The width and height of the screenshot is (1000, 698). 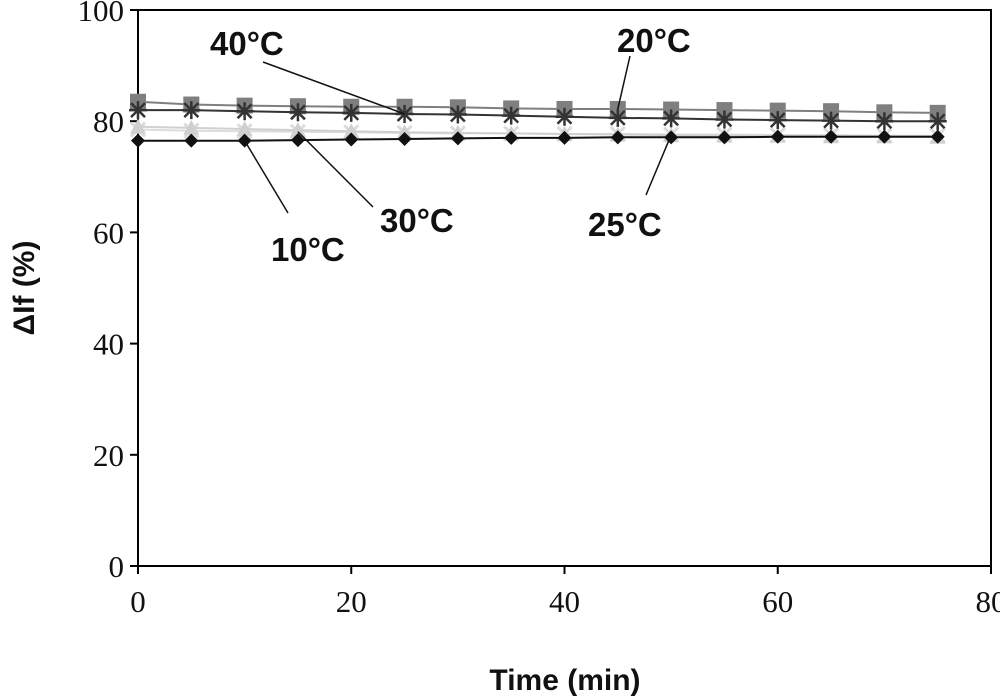 I want to click on annotation-leader-25c, so click(x=658, y=165).